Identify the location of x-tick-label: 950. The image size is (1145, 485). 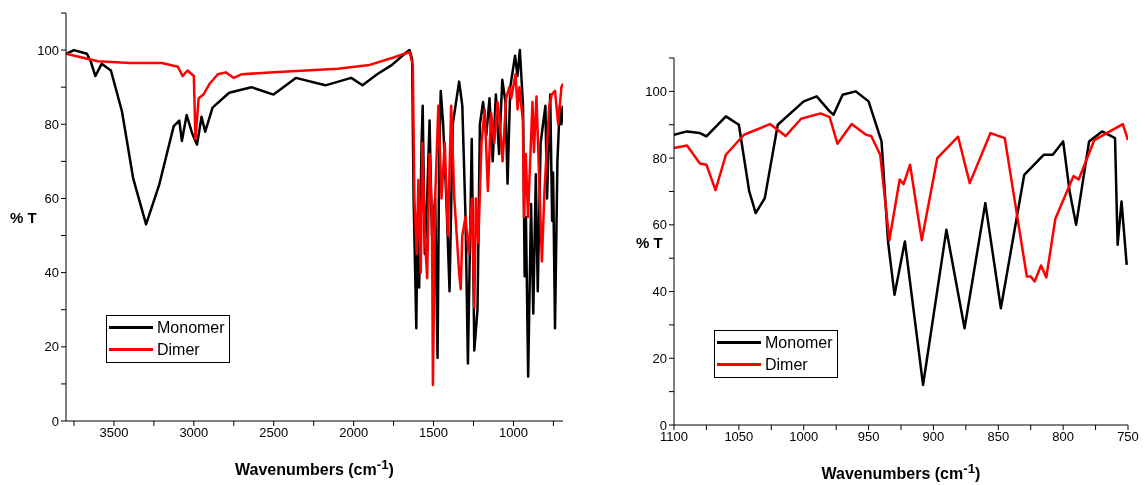
(868, 437).